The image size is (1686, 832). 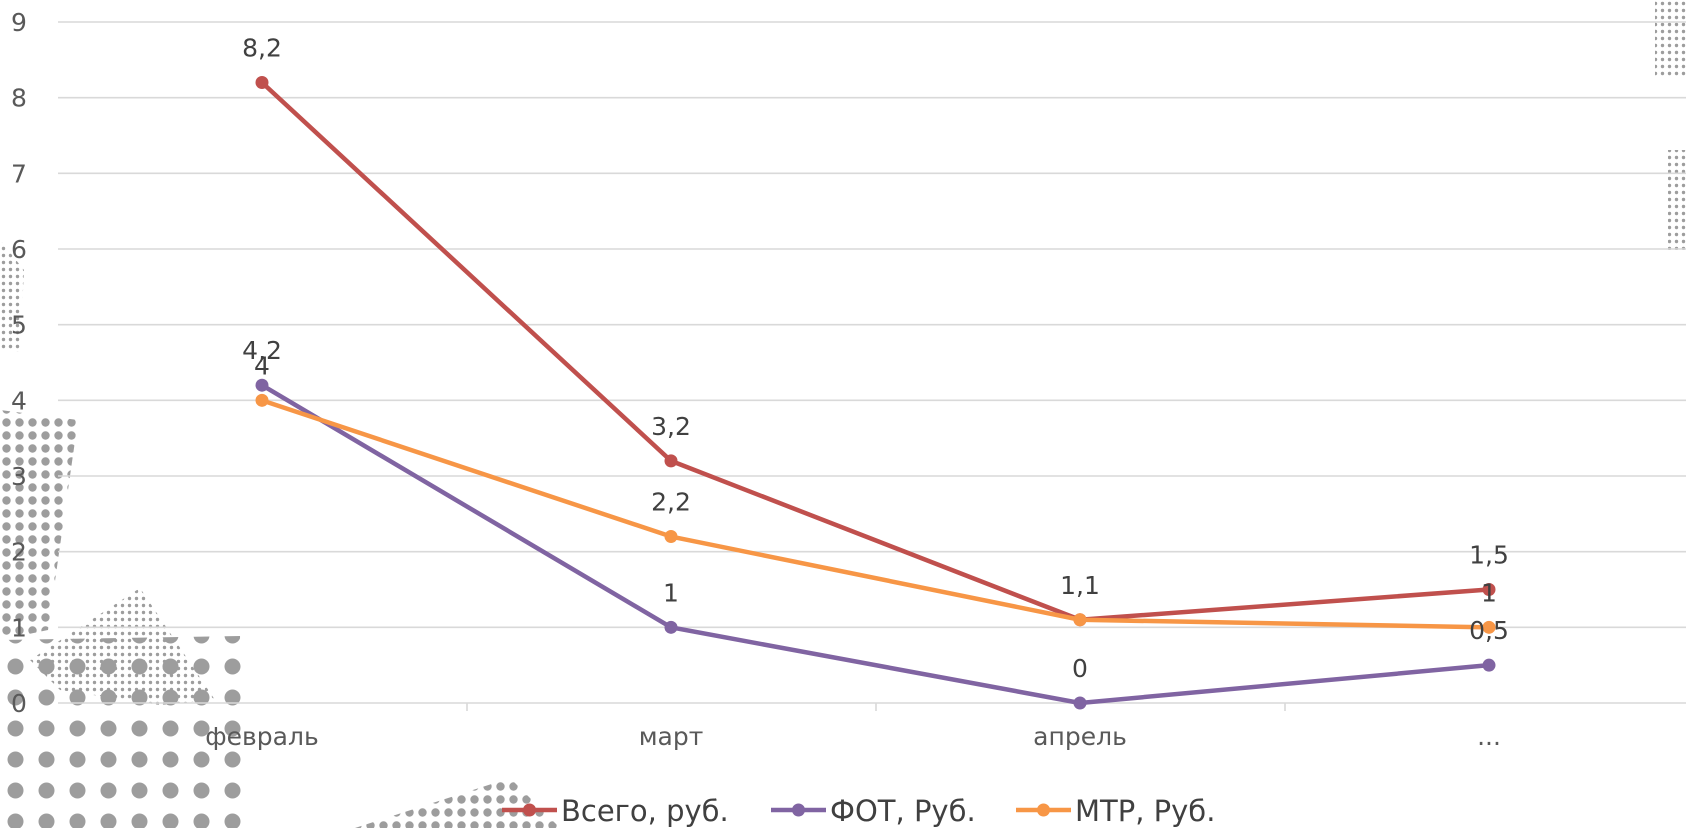 I want to click on data-label: 4, so click(x=262, y=365).